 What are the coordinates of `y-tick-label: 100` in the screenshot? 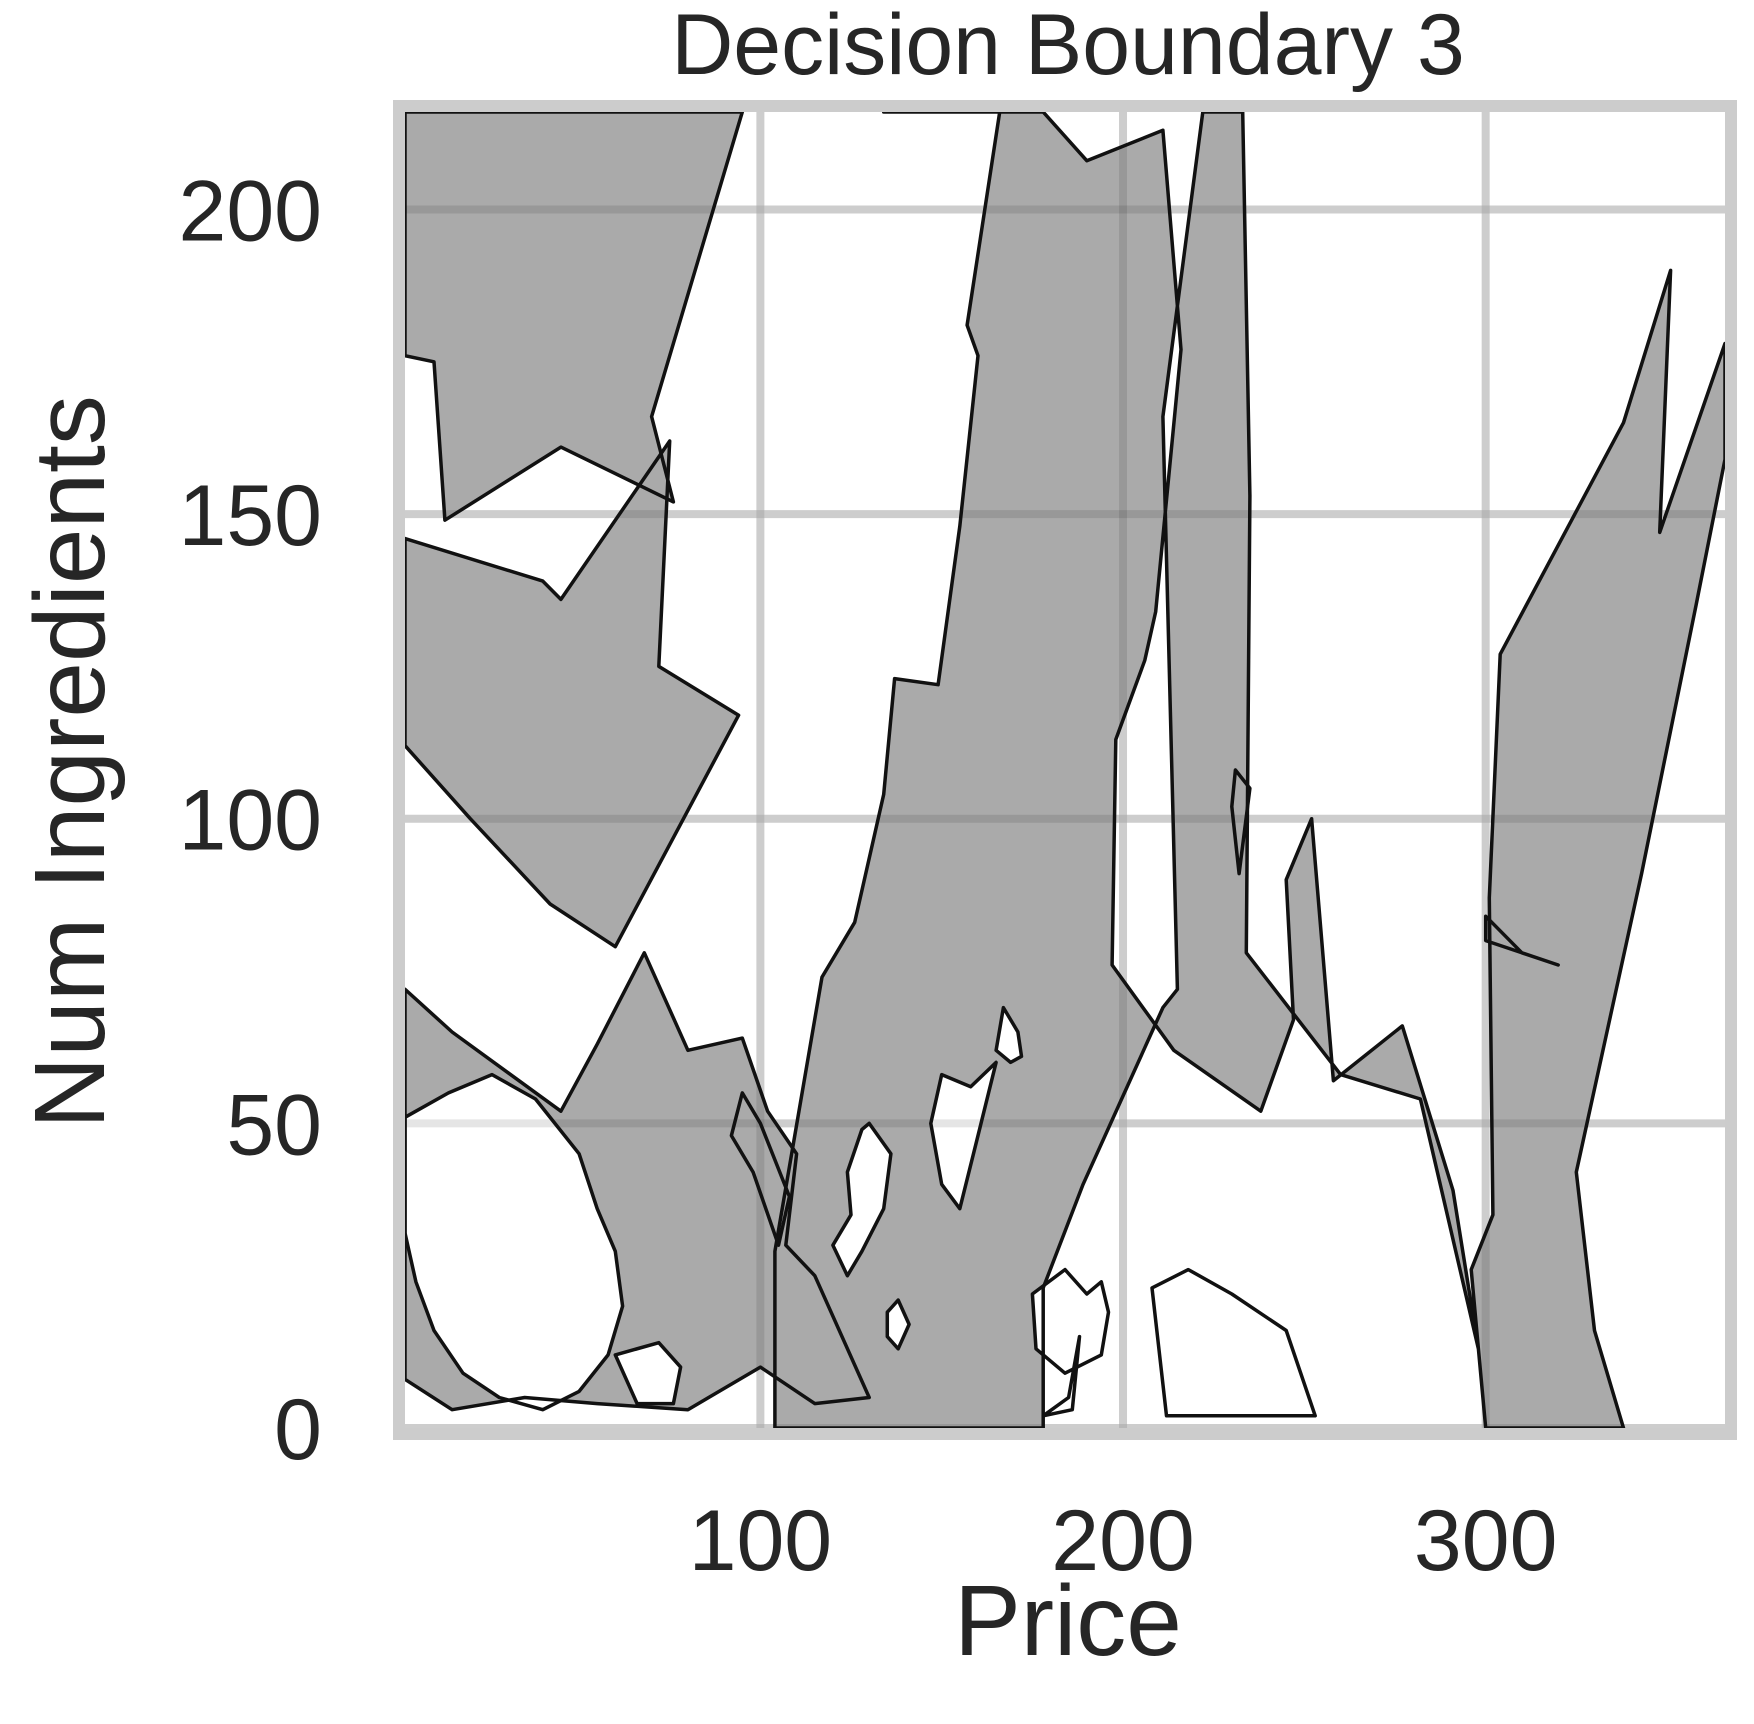 It's located at (251, 821).